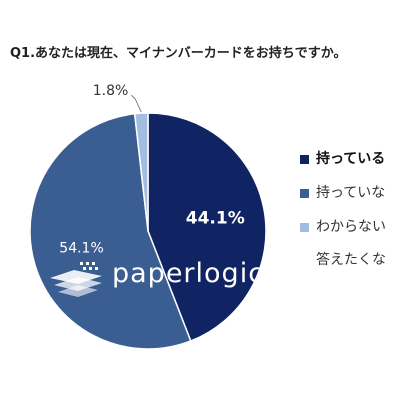 The width and height of the screenshot is (400, 400). I want to click on legend-swatch-not-have, so click(304, 193).